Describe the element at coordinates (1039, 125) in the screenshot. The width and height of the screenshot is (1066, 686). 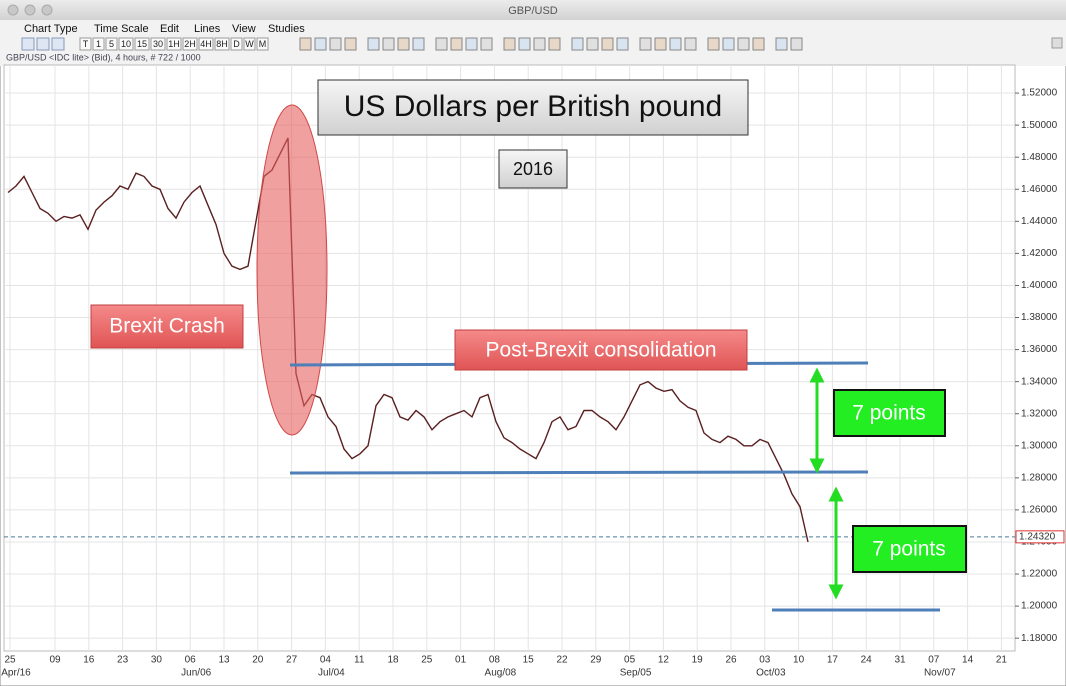
I see `y-tick-label: 1.50000` at that location.